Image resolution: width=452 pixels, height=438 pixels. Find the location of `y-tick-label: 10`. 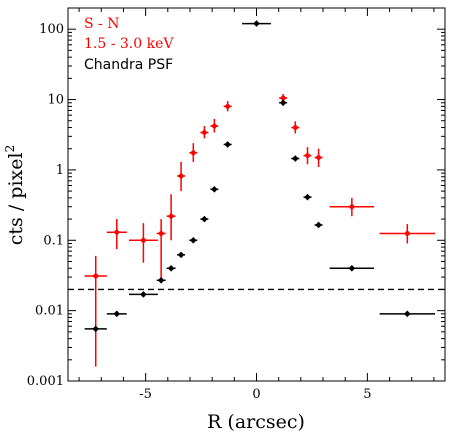

y-tick-label: 10 is located at coordinates (55, 100).